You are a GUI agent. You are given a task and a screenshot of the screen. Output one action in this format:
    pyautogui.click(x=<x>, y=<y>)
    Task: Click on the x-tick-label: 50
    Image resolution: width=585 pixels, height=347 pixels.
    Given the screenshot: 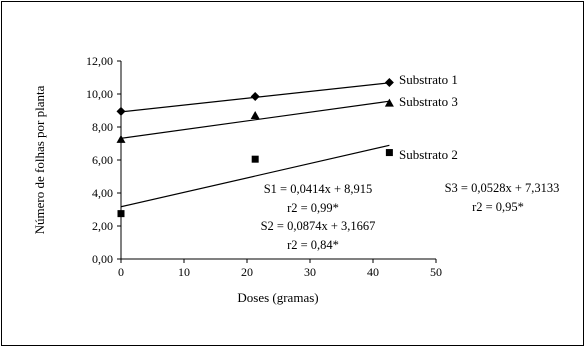 What is the action you would take?
    pyautogui.click(x=436, y=272)
    